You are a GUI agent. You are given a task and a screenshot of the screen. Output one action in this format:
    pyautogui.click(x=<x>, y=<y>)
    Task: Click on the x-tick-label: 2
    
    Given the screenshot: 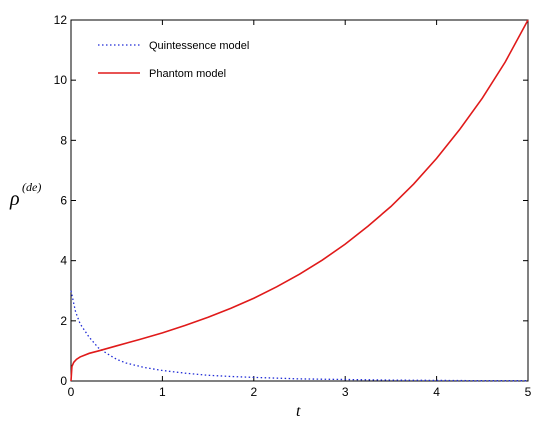 What is the action you would take?
    pyautogui.click(x=253, y=392)
    